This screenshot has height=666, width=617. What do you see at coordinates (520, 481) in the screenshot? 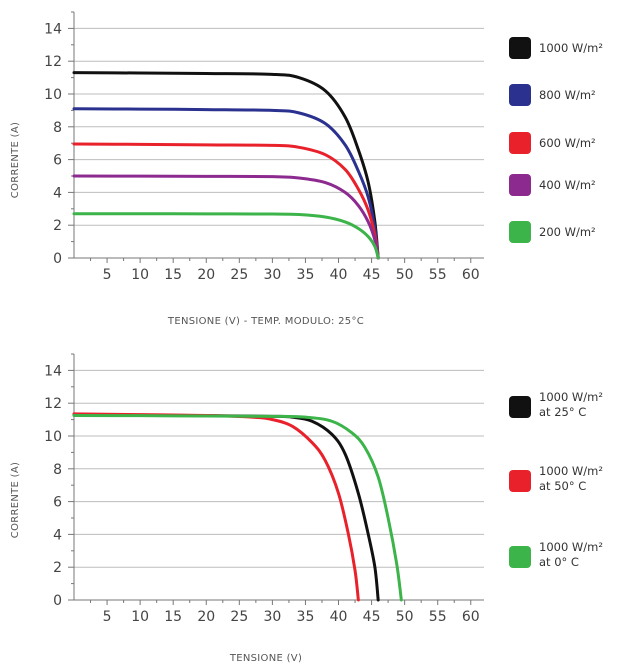
I see `legend-swatch-50c` at bounding box center [520, 481].